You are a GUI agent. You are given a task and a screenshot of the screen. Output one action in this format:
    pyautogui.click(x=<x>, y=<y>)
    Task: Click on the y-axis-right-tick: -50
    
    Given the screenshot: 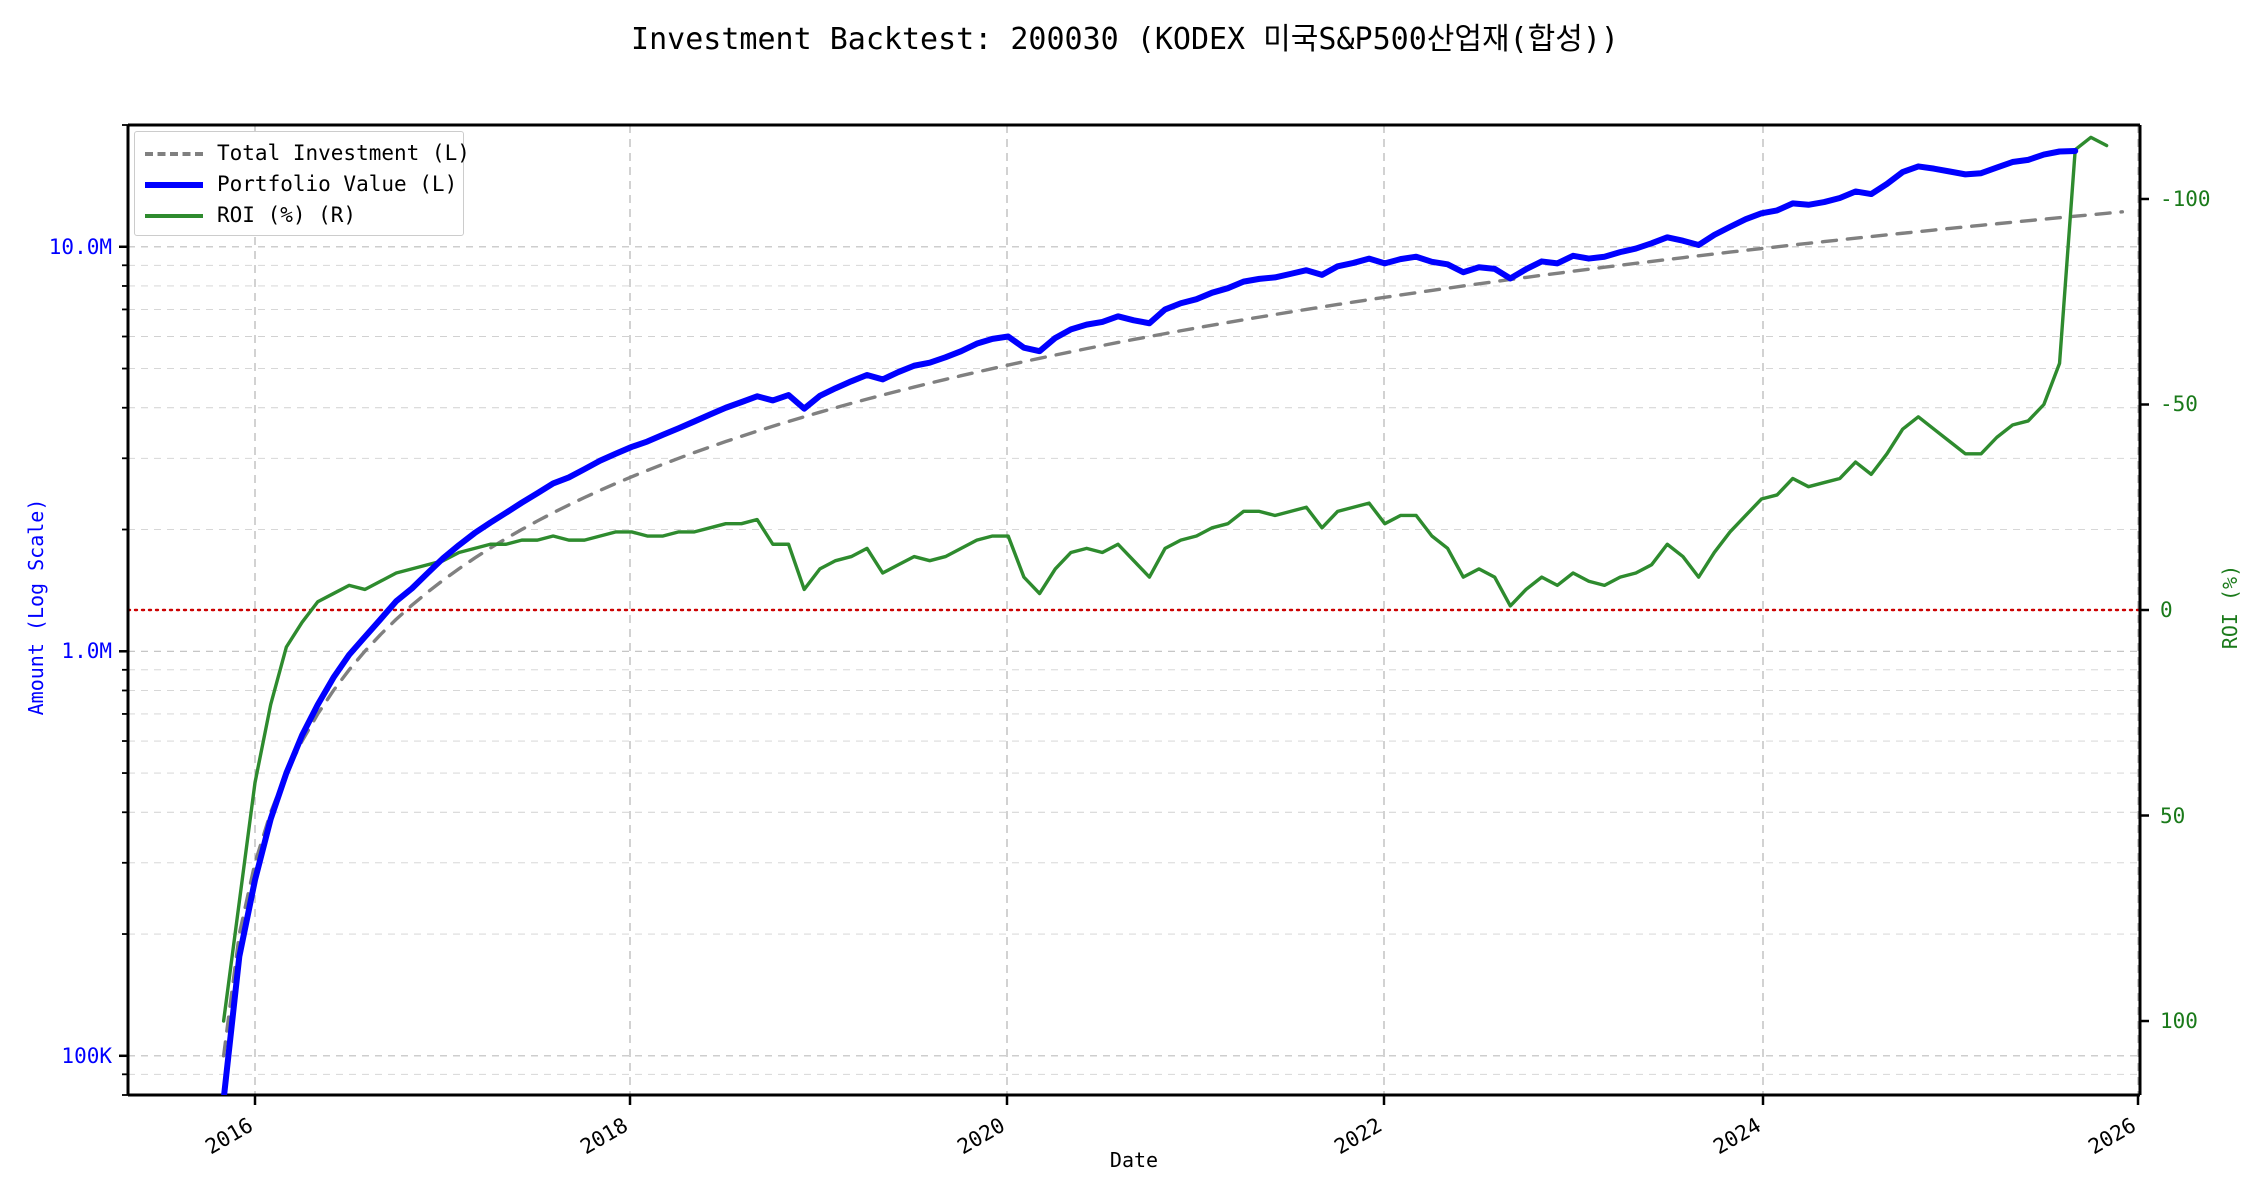 What is the action you would take?
    pyautogui.click(x=2179, y=404)
    